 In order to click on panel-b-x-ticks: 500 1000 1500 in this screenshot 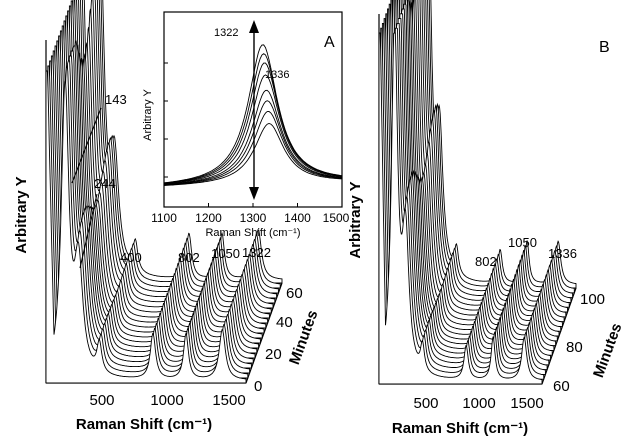, I will do `click(478, 403)`.